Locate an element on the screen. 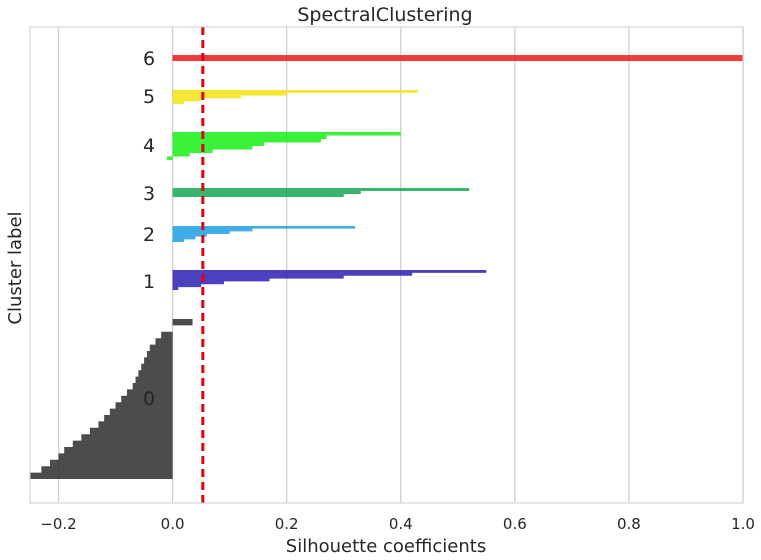  x-tick-label: 0.2 is located at coordinates (287, 524).